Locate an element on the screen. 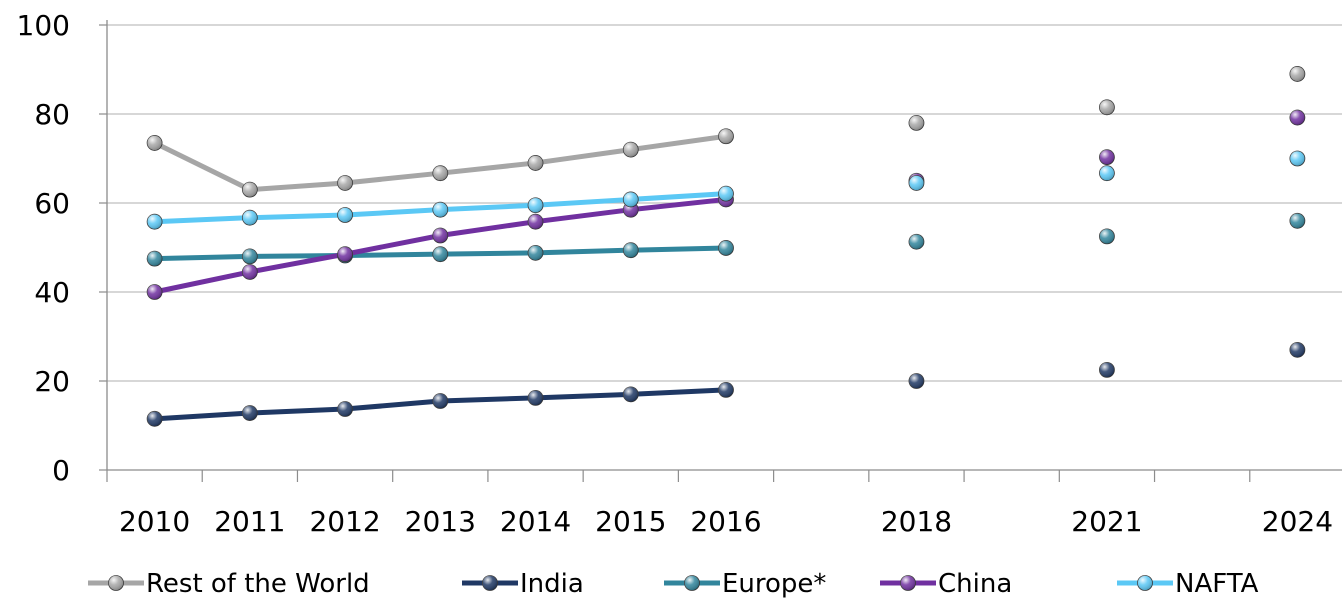 The width and height of the screenshot is (1342, 599). y-tick-label: 0 is located at coordinates (61, 470).